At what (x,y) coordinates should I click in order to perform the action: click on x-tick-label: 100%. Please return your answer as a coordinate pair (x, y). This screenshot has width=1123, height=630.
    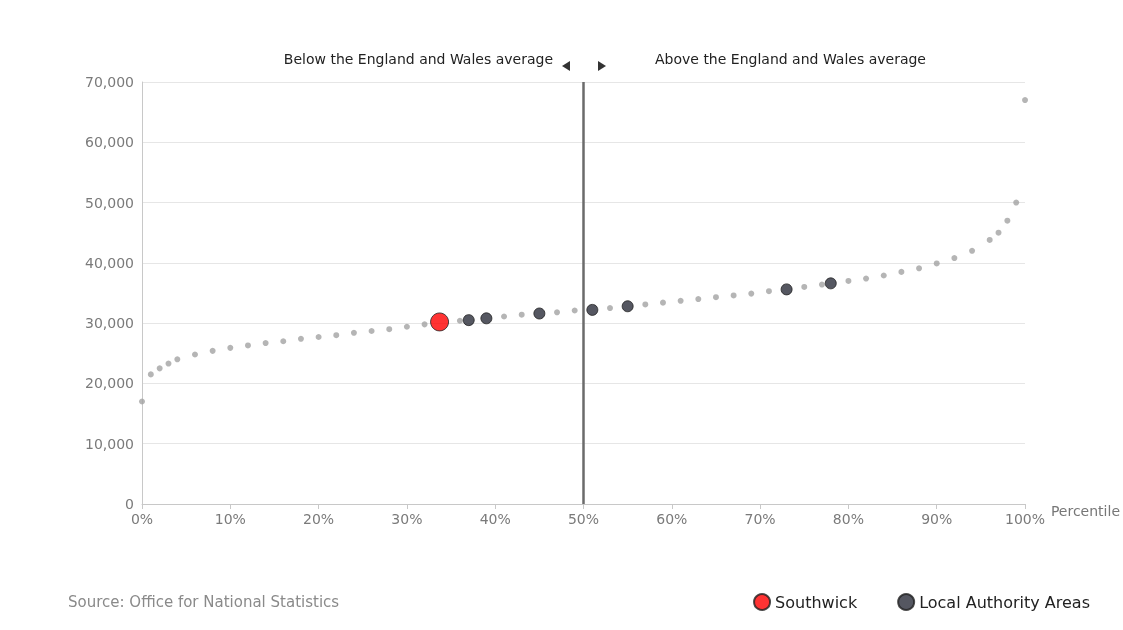
    Looking at the image, I should click on (1025, 519).